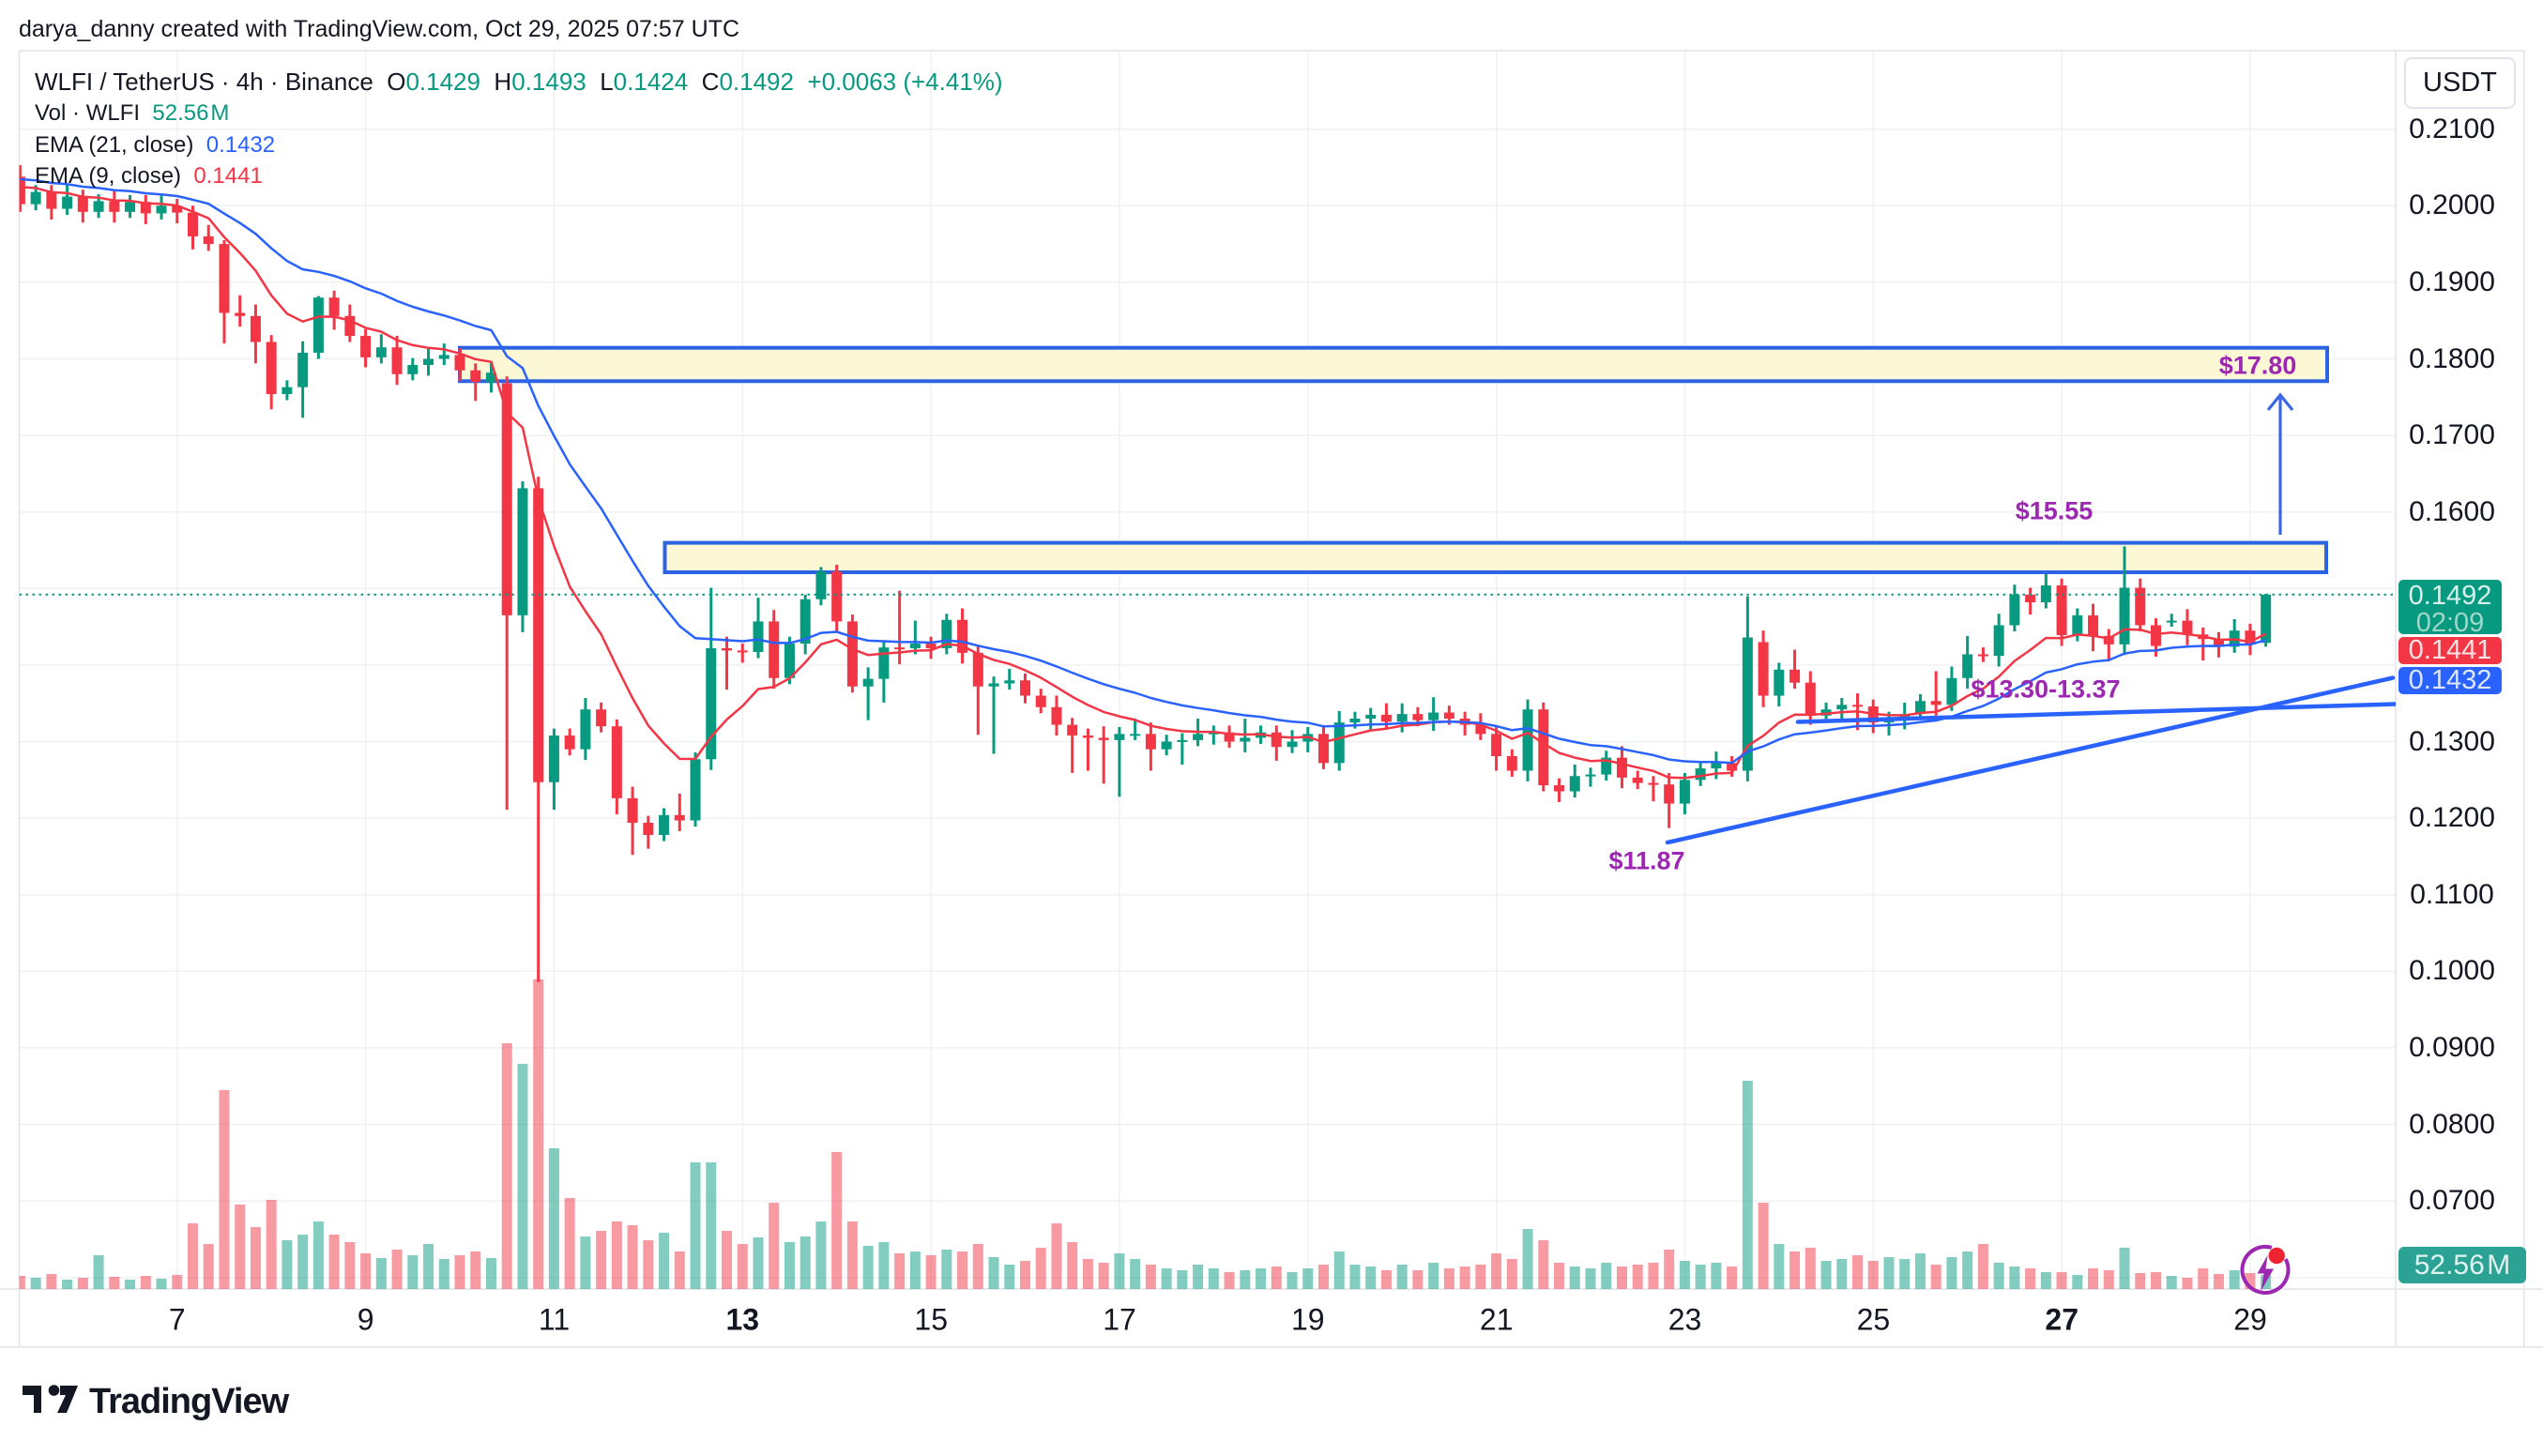  I want to click on svg-text: TradingView, so click(189, 1401).